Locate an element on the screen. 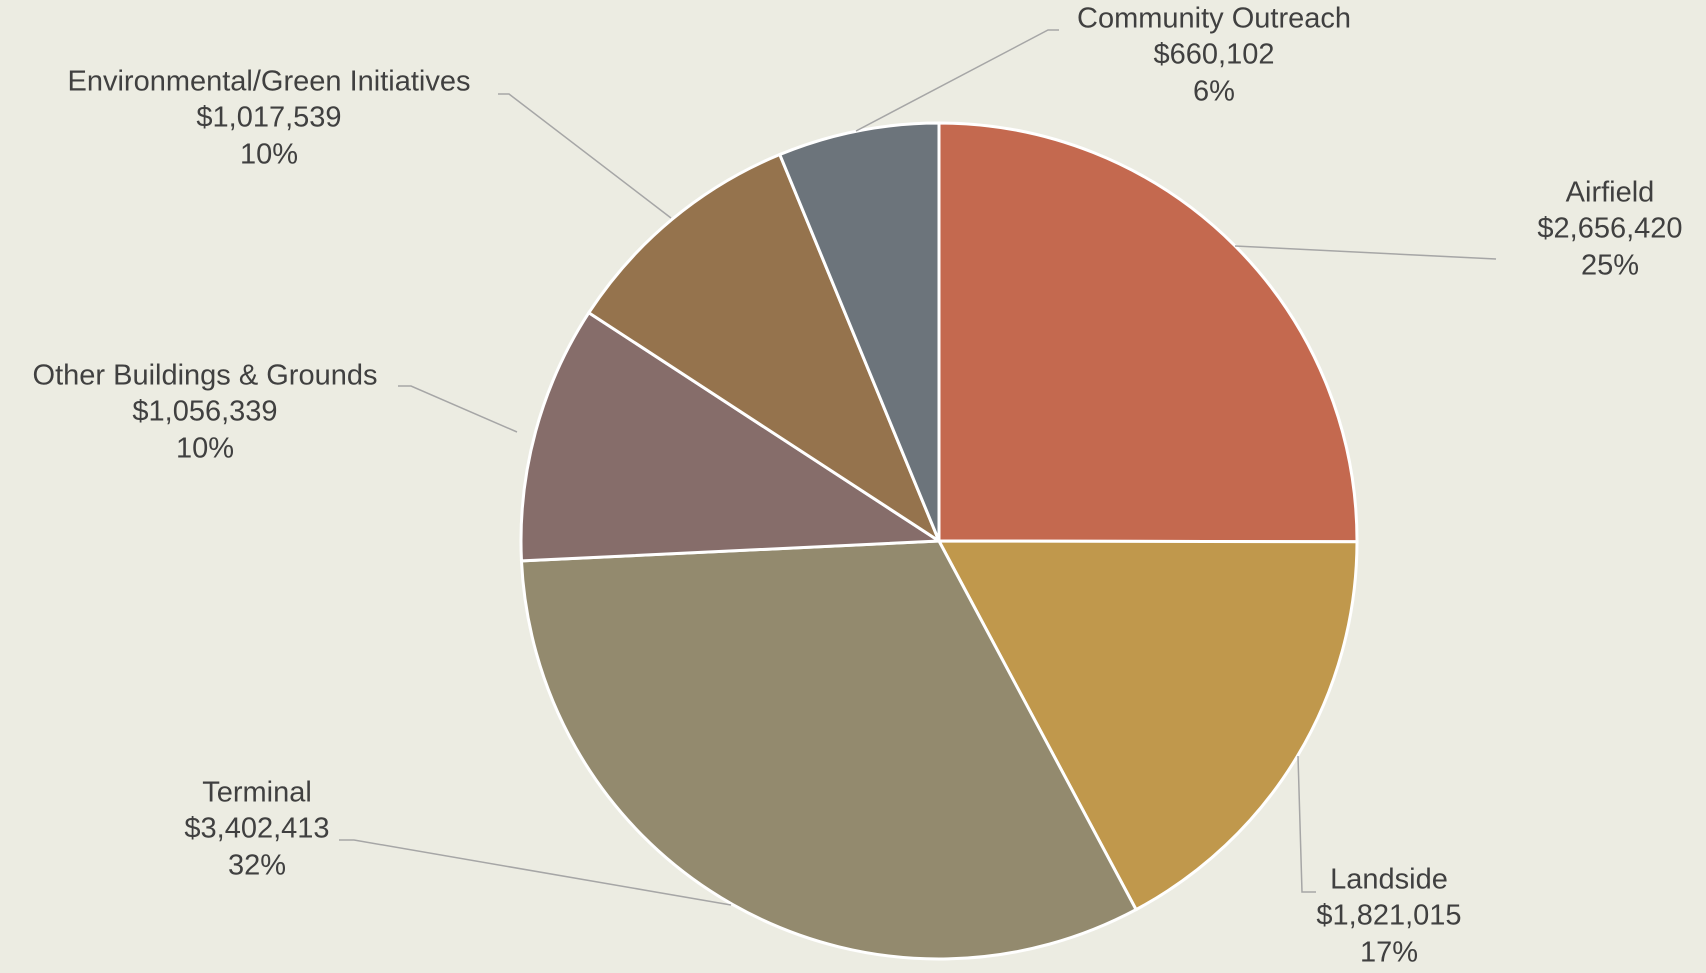 This screenshot has height=973, width=1706. slice-label: Other Buildings & Grounds is located at coordinates (205, 376).